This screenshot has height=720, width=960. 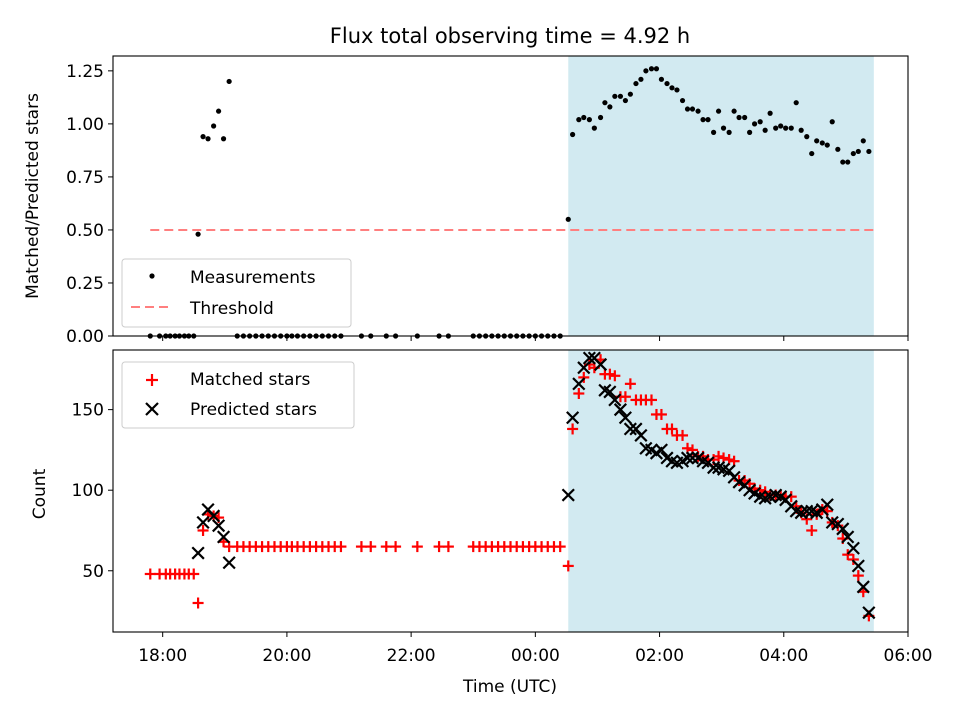 What do you see at coordinates (85, 284) in the screenshot?
I see `top-ytick-label: 0.25` at bounding box center [85, 284].